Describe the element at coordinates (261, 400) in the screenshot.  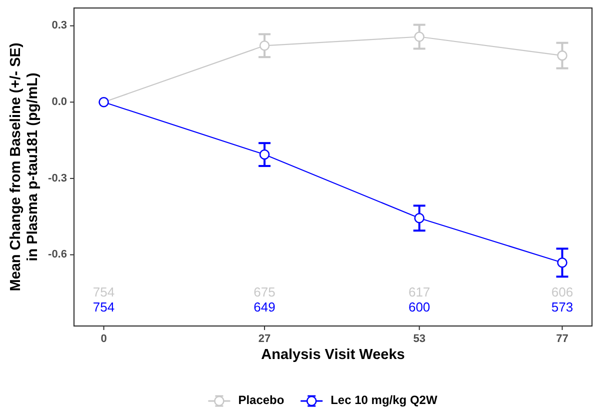
I see `legend-label: Placebo` at that location.